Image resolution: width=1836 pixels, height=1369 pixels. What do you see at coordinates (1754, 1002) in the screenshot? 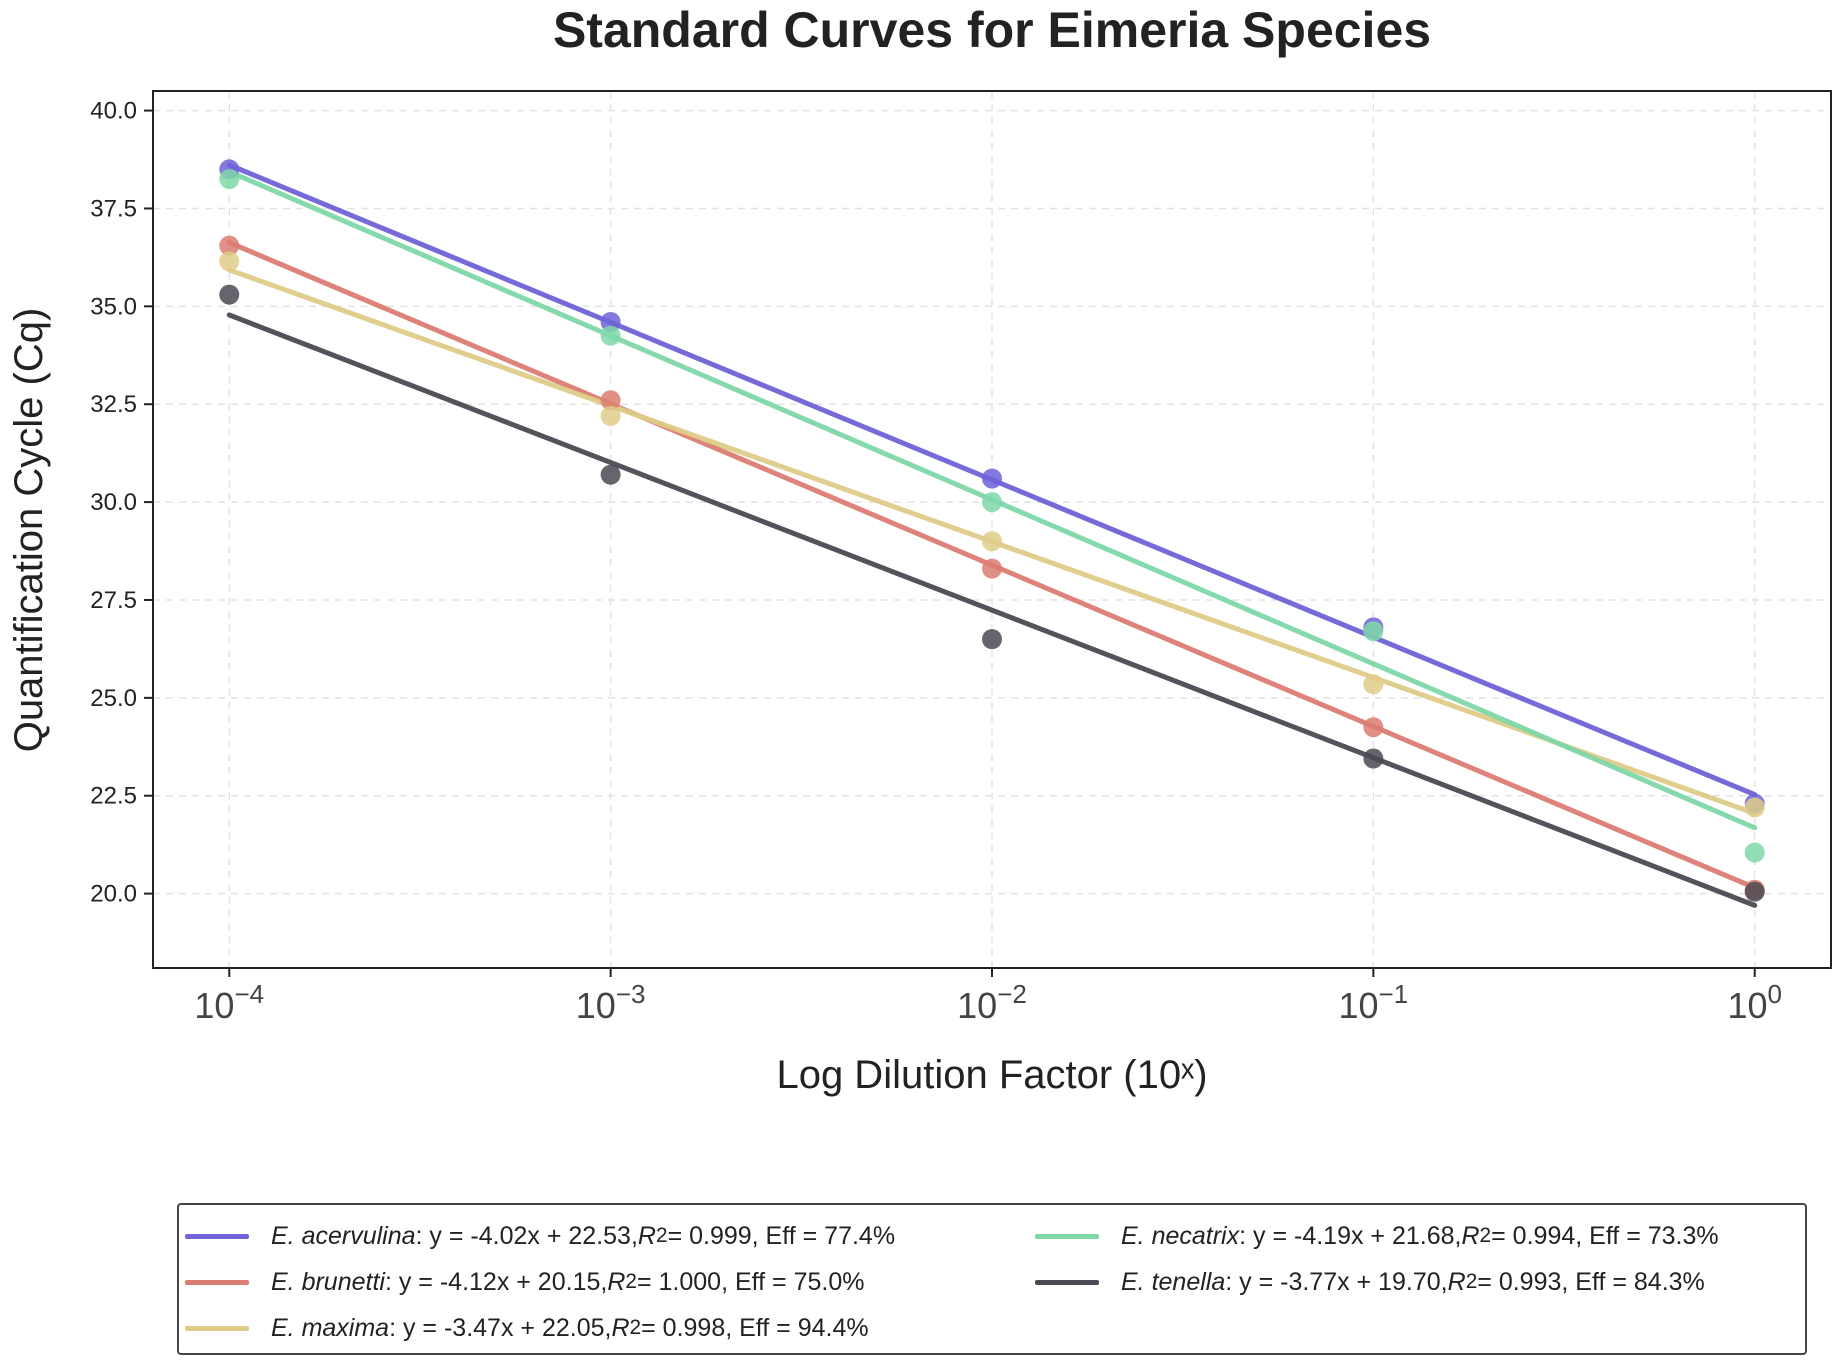
I see `x-tick-label: 10⁰` at bounding box center [1754, 1002].